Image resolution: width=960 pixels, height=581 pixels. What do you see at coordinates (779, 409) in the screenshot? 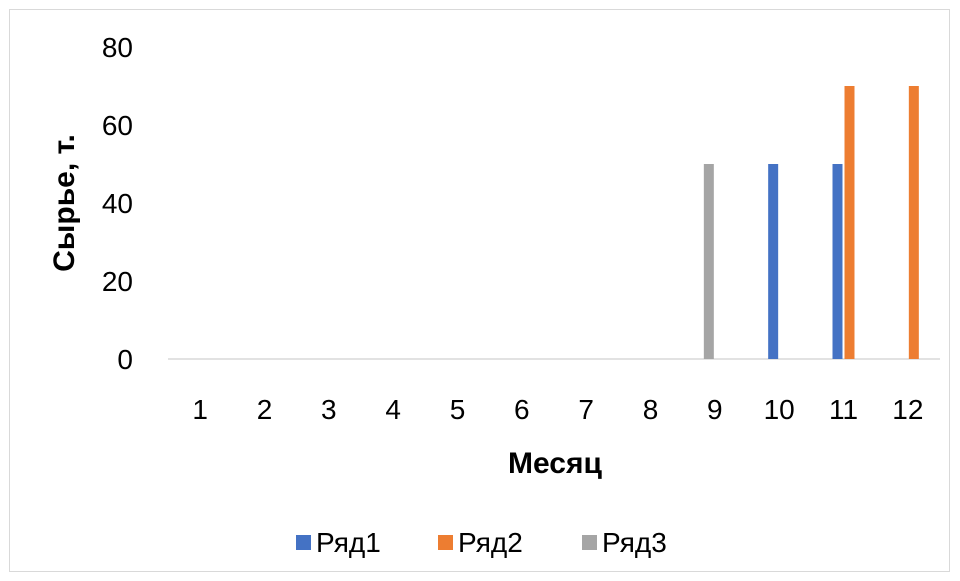
I see `x-tick-label: 10` at bounding box center [779, 409].